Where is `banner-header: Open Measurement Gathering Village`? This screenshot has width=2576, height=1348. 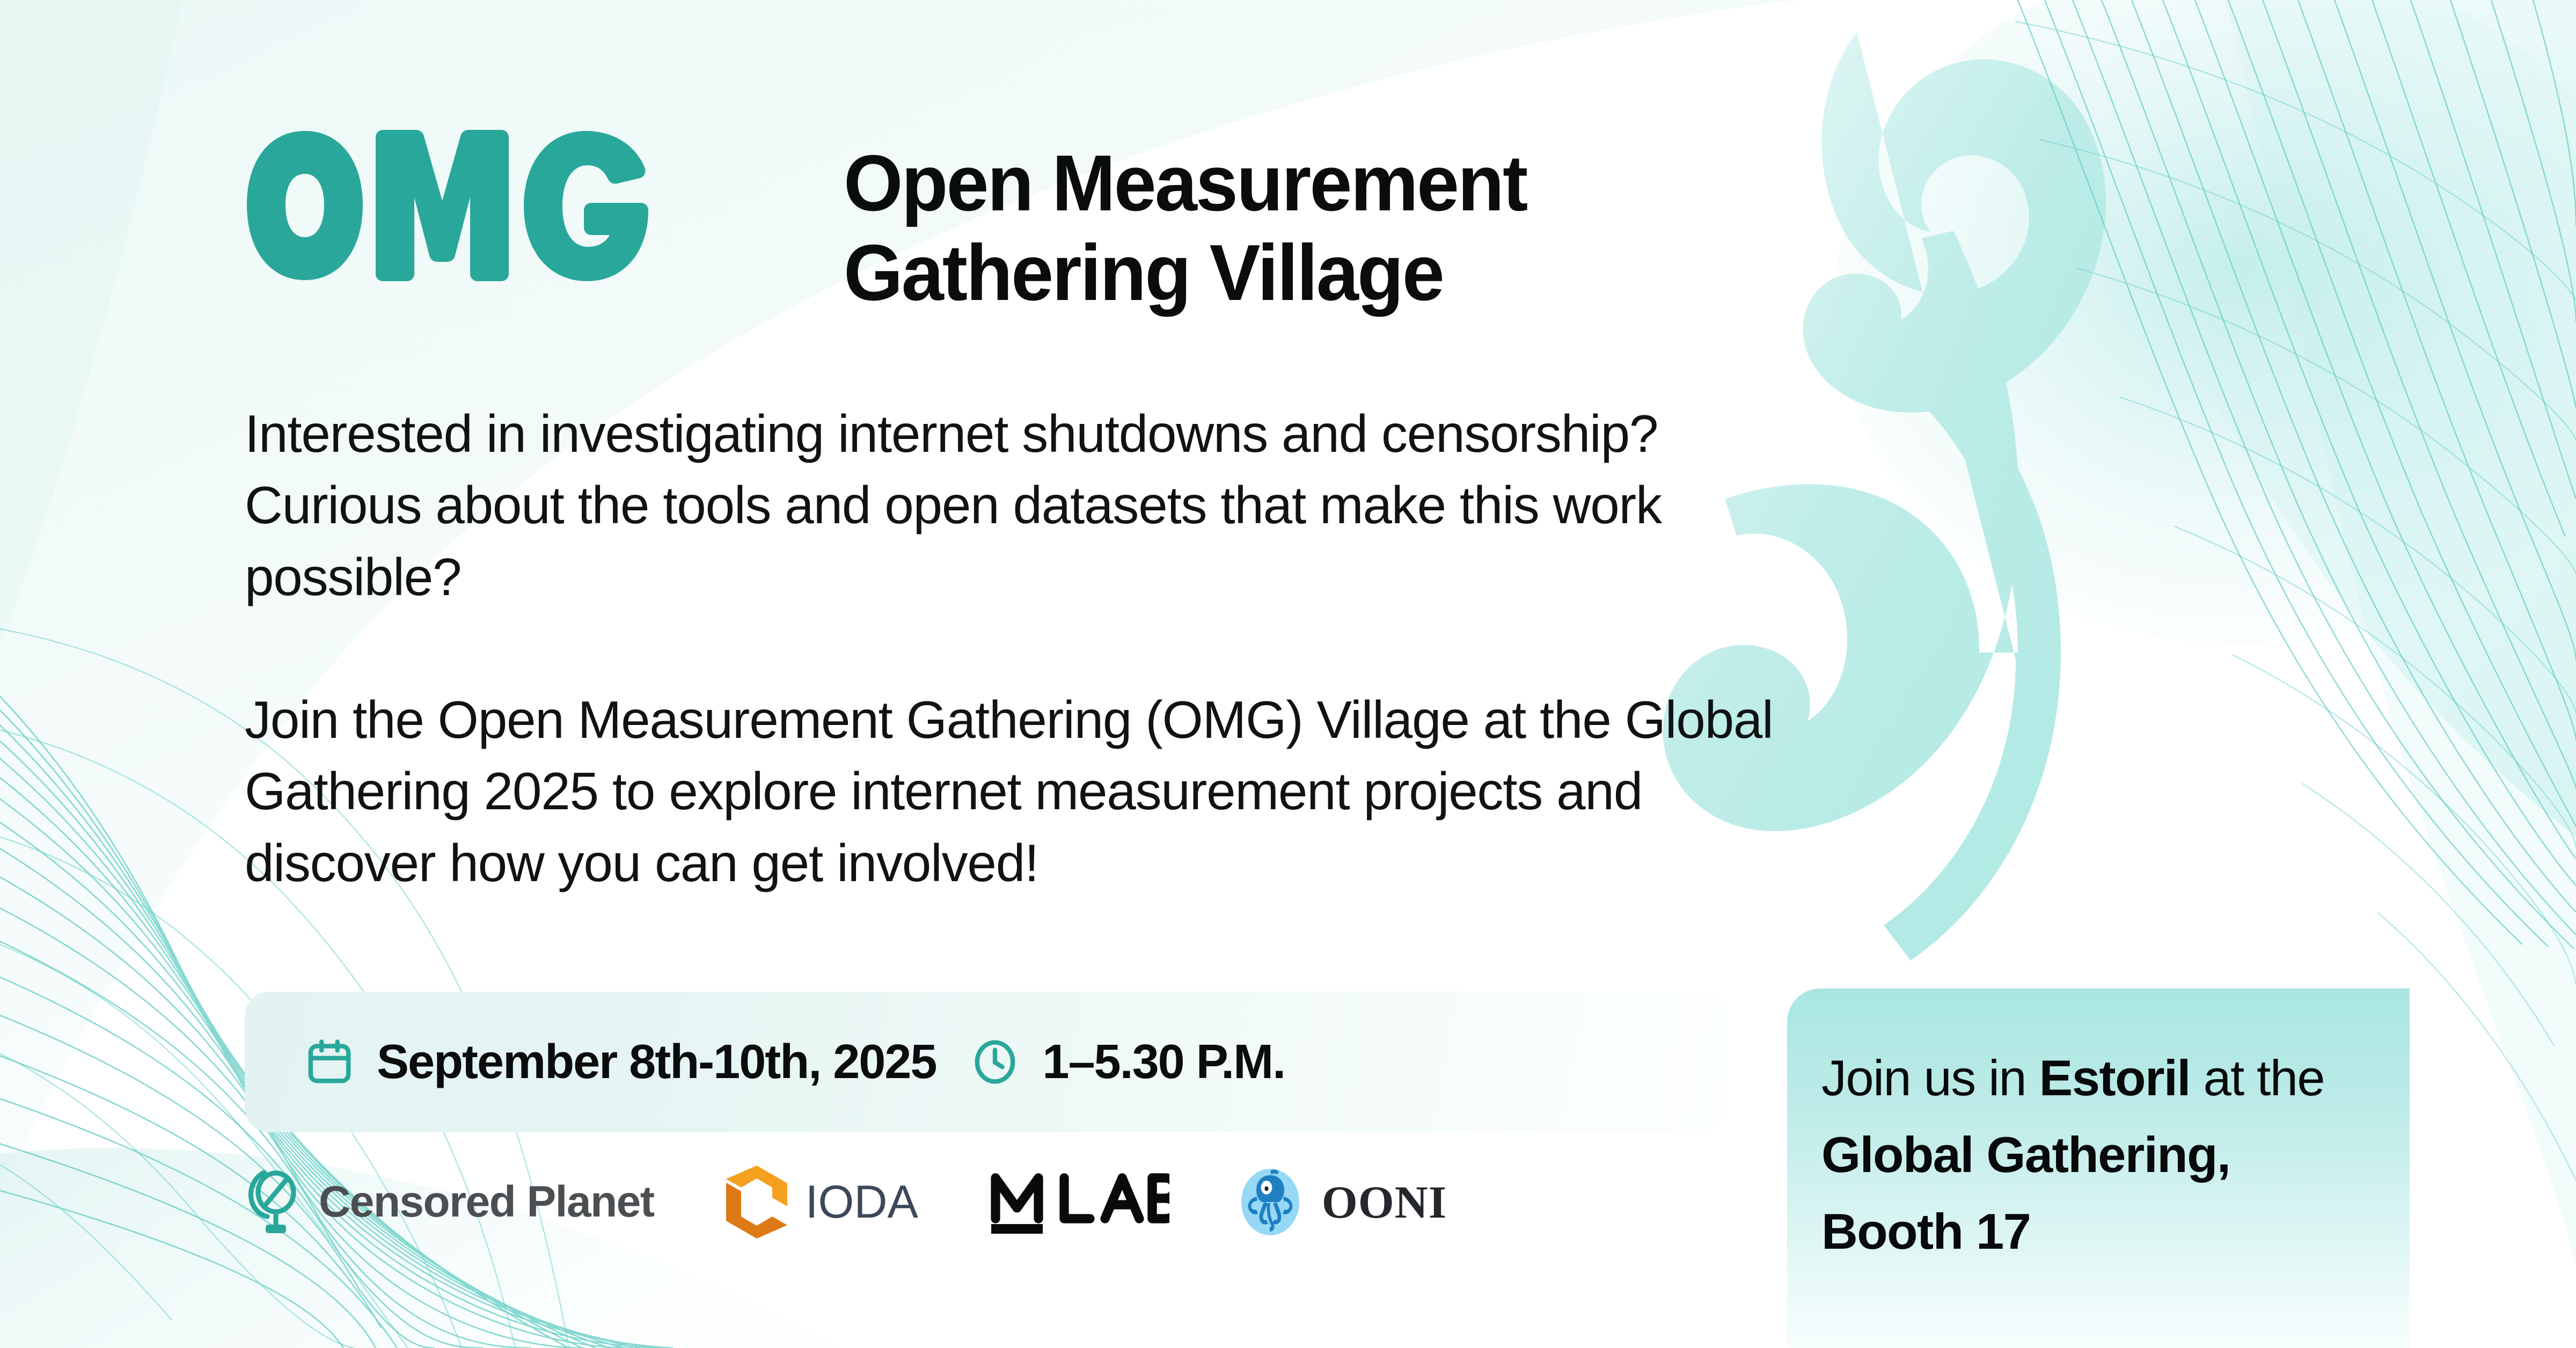 banner-header: Open Measurement Gathering Village is located at coordinates (899, 220).